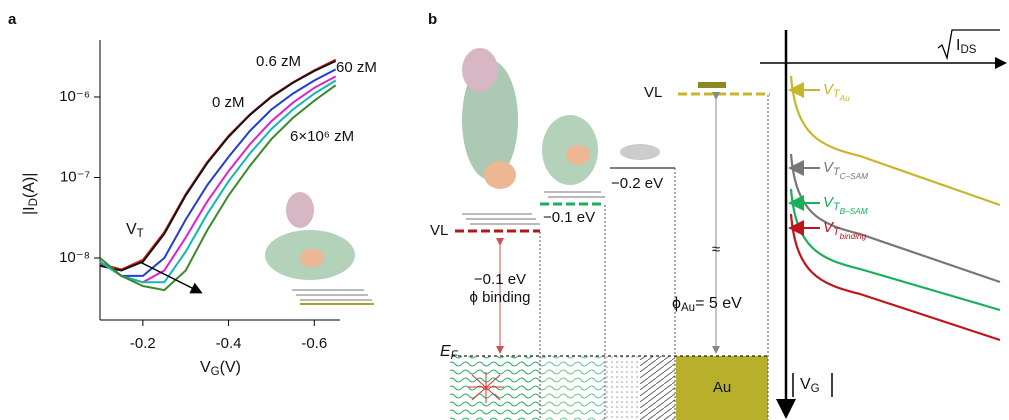 The width and height of the screenshot is (1009, 420). What do you see at coordinates (455, 356) in the screenshot?
I see `fermi-label-part: F` at bounding box center [455, 356].